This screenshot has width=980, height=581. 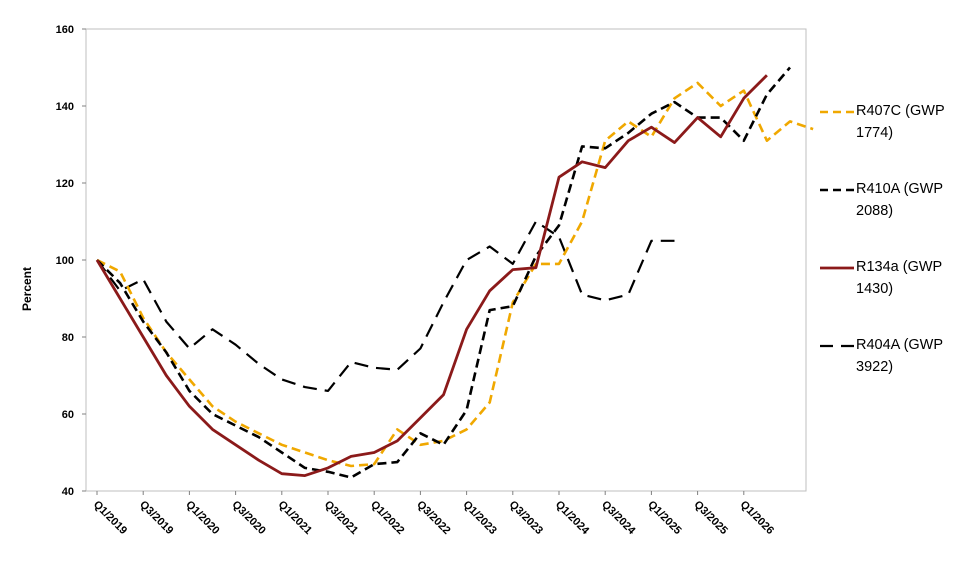 I want to click on x-tick-label: Q1/2022, so click(x=387, y=518).